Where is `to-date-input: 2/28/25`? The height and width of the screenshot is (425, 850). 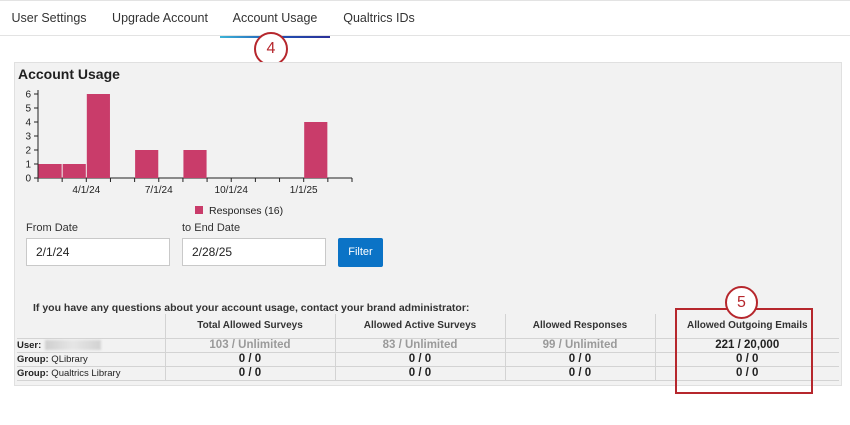 to-date-input: 2/28/25 is located at coordinates (254, 252).